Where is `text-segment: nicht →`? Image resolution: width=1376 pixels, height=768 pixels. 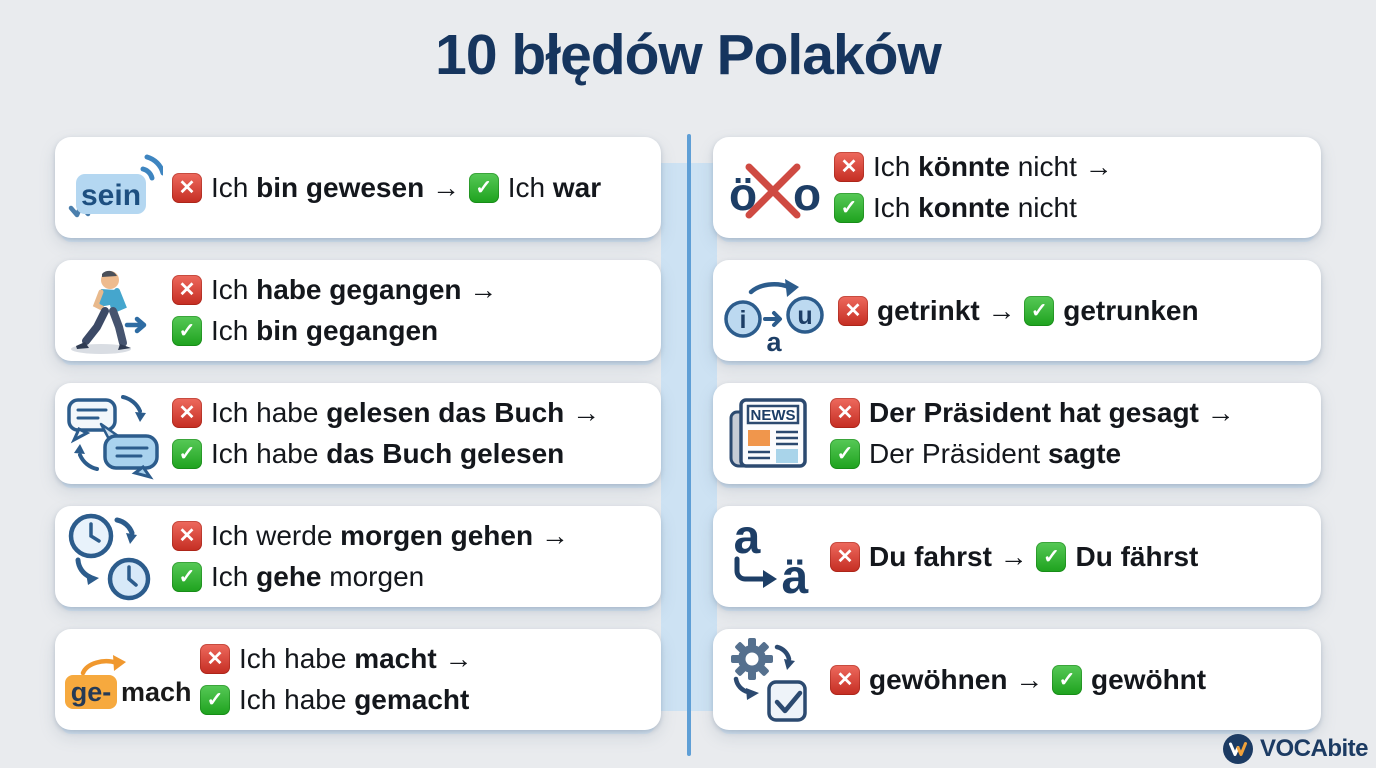 text-segment: nicht → is located at coordinates (1061, 166).